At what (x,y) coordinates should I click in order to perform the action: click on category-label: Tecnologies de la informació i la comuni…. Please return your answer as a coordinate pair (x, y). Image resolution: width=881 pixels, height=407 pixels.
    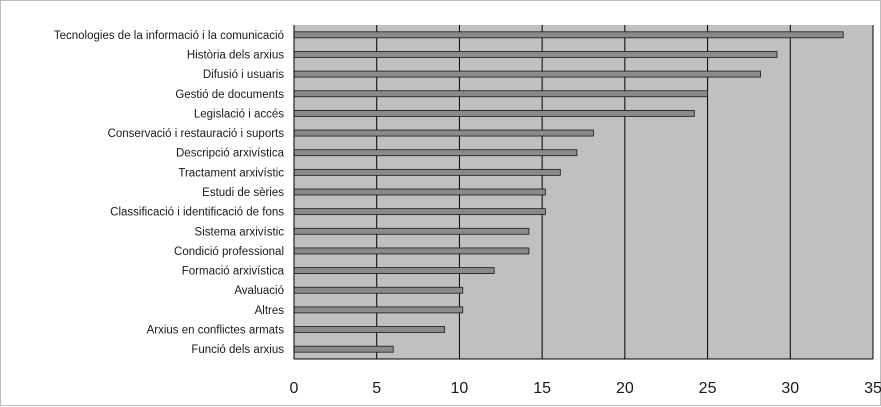
    Looking at the image, I should click on (169, 36).